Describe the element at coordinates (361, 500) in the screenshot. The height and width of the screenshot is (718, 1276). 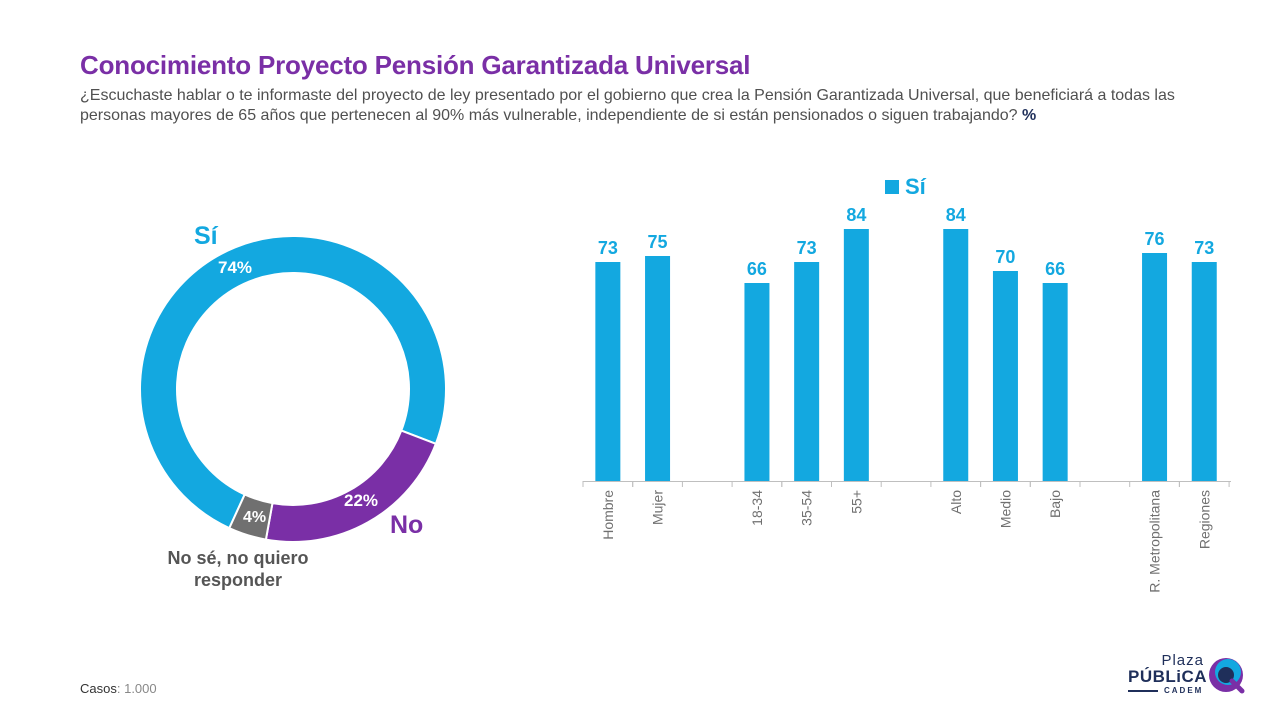
I see `donut-value-no: 22%` at that location.